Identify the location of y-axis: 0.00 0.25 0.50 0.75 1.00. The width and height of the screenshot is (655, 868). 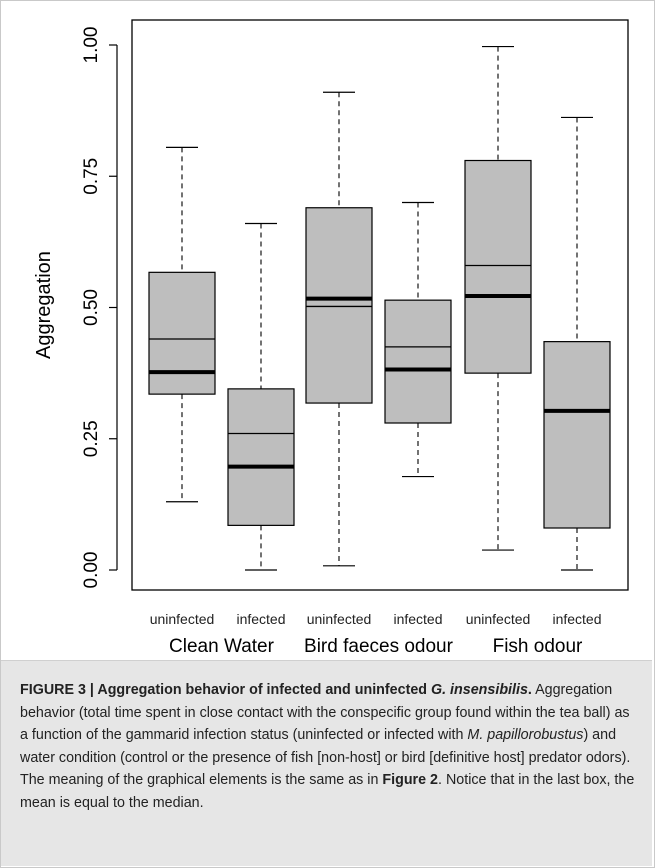
(99, 308).